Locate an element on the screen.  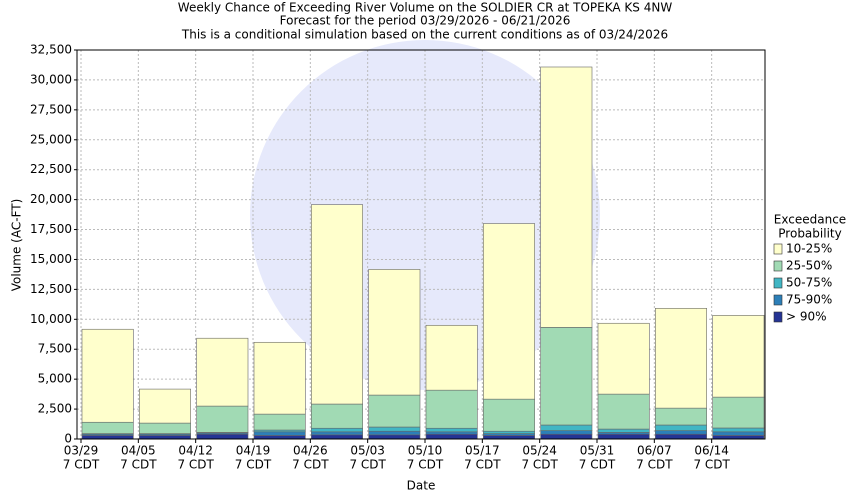
legend-label: 50-75% is located at coordinates (809, 283).